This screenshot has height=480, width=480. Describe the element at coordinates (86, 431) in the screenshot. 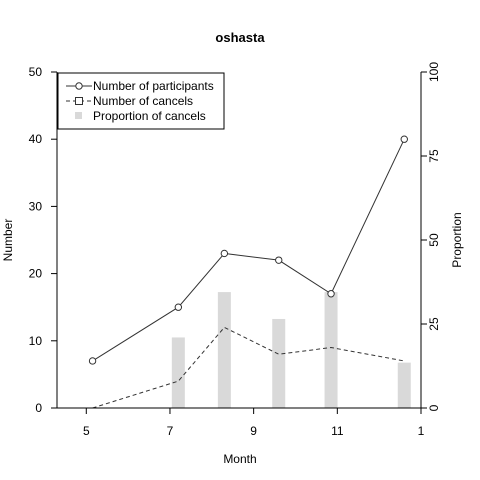

I see `x-tick-label: 5` at that location.